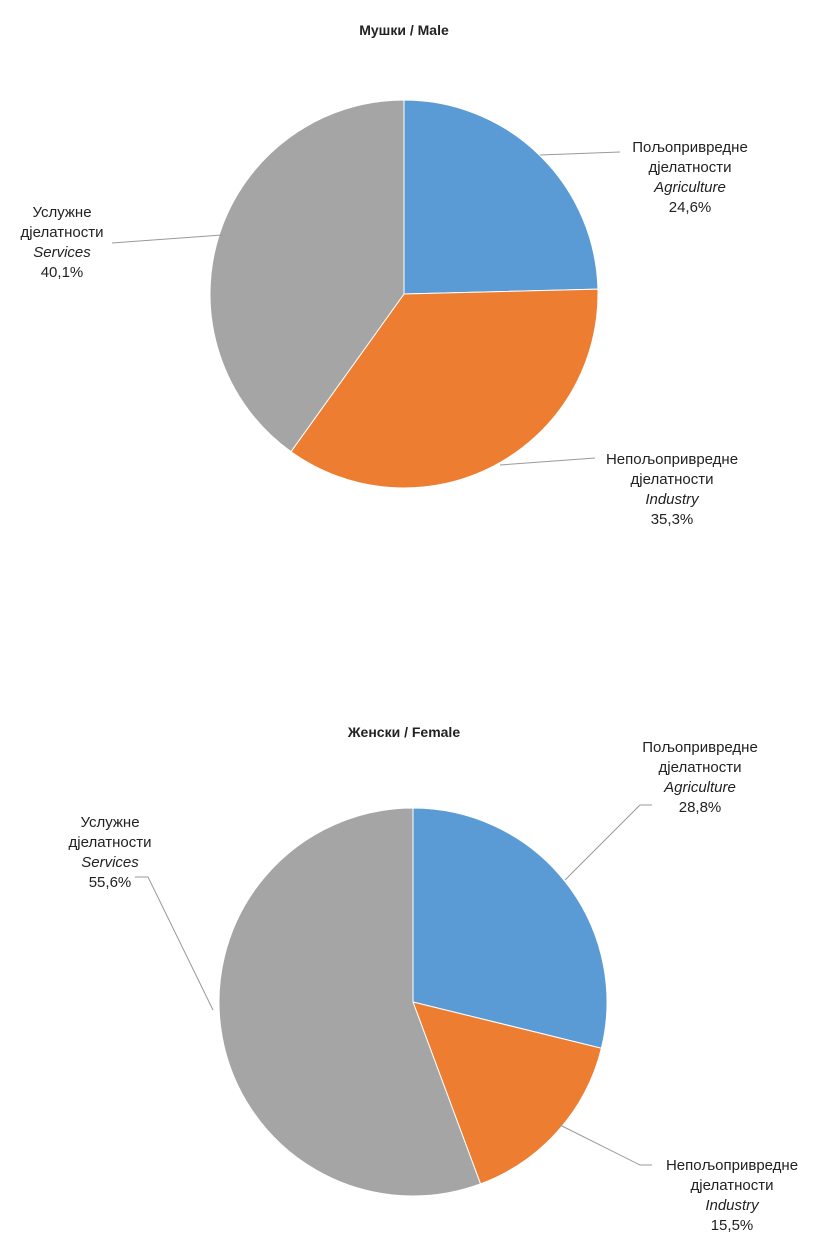 This screenshot has height=1250, width=814. Describe the element at coordinates (672, 490) in the screenshot. I see `data-label: Непољопривредне дјелатности Industry 35,3%` at that location.